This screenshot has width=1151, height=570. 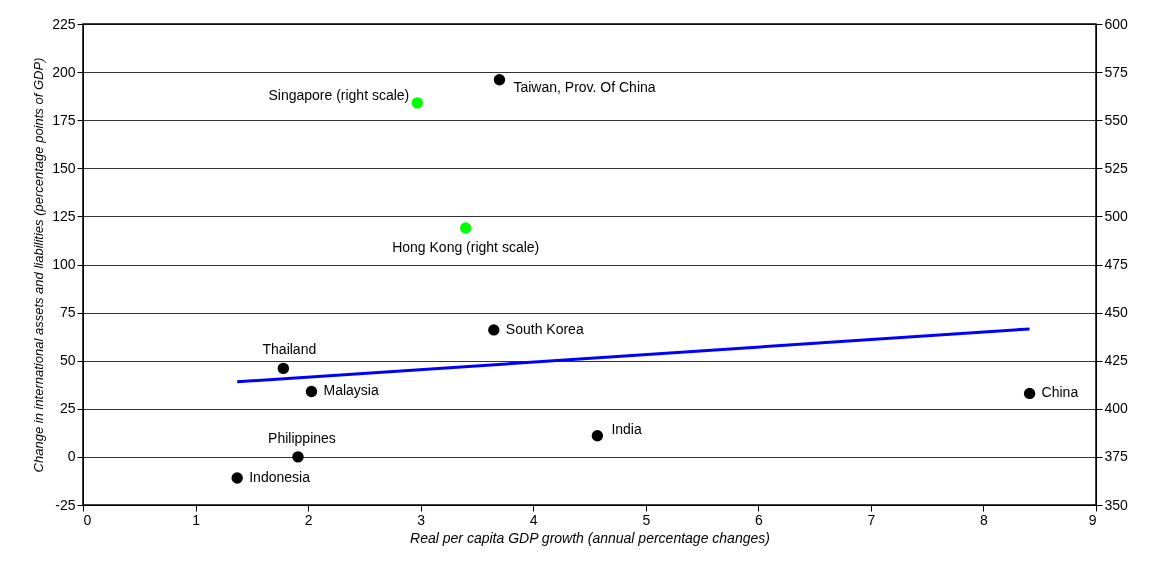 What do you see at coordinates (1116, 264) in the screenshot?
I see `y2-tick-label: 475` at bounding box center [1116, 264].